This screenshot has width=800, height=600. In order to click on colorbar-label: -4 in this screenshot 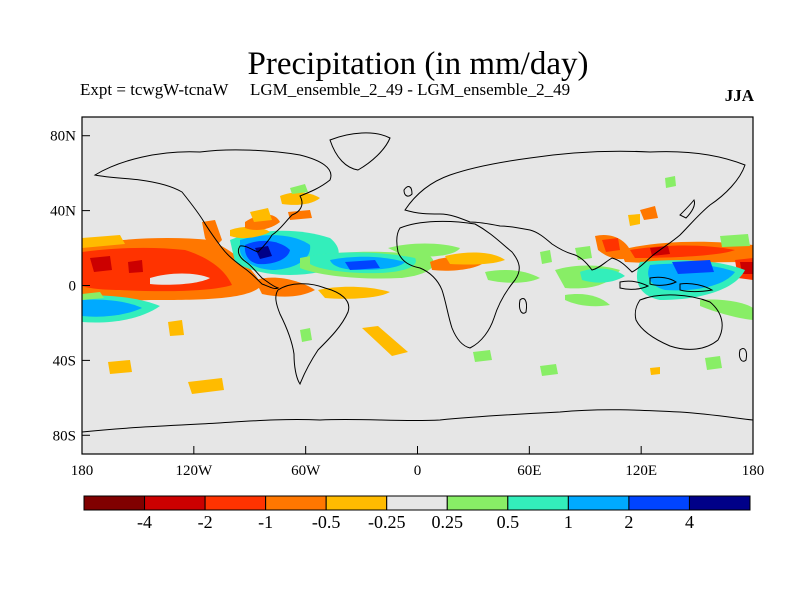, I will do `click(144, 522)`.